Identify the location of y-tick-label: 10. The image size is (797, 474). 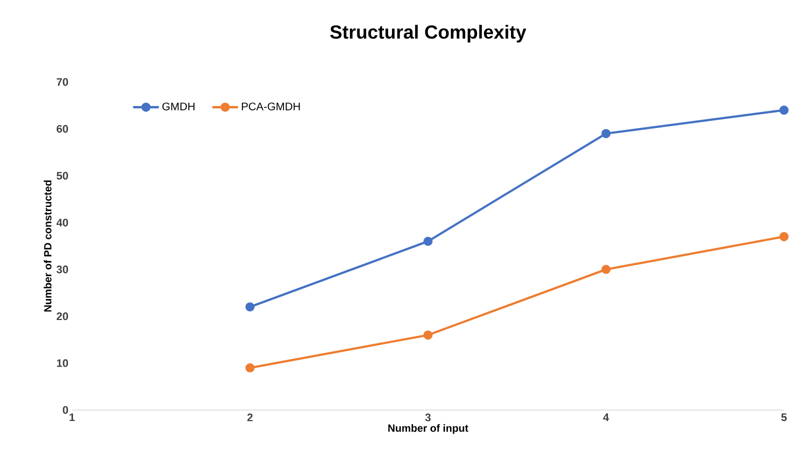
(62, 363).